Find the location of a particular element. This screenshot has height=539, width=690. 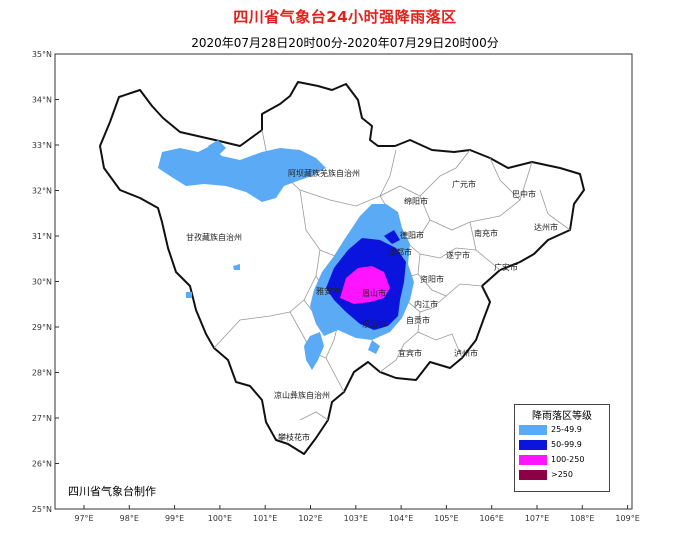

legend-label: 50-99.9 is located at coordinates (566, 444).